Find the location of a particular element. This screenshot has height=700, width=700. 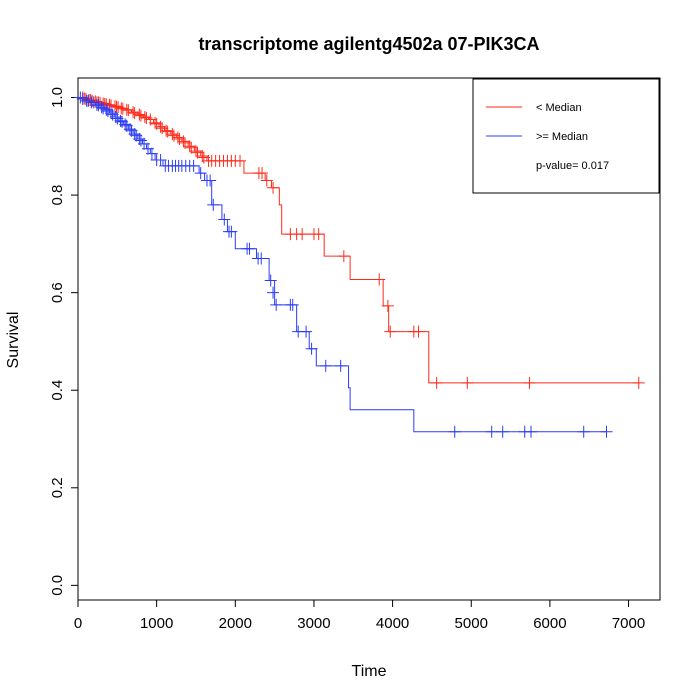

legend: < Median >= Median p-value= 0.017 is located at coordinates (566, 136).